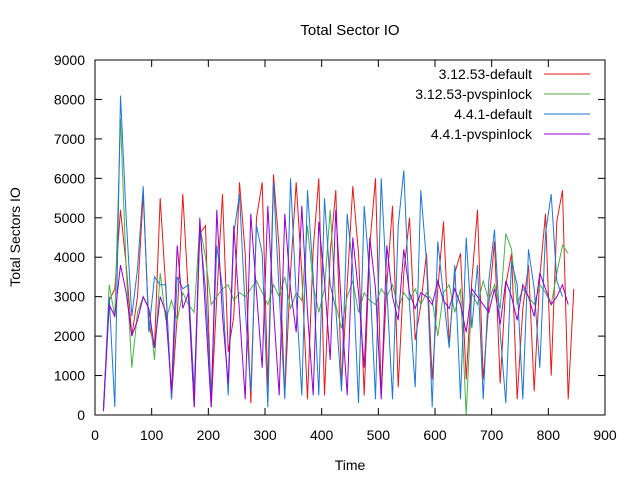 This screenshot has height=480, width=640. Describe the element at coordinates (69, 376) in the screenshot. I see `y-tick-label: 1000` at that location.